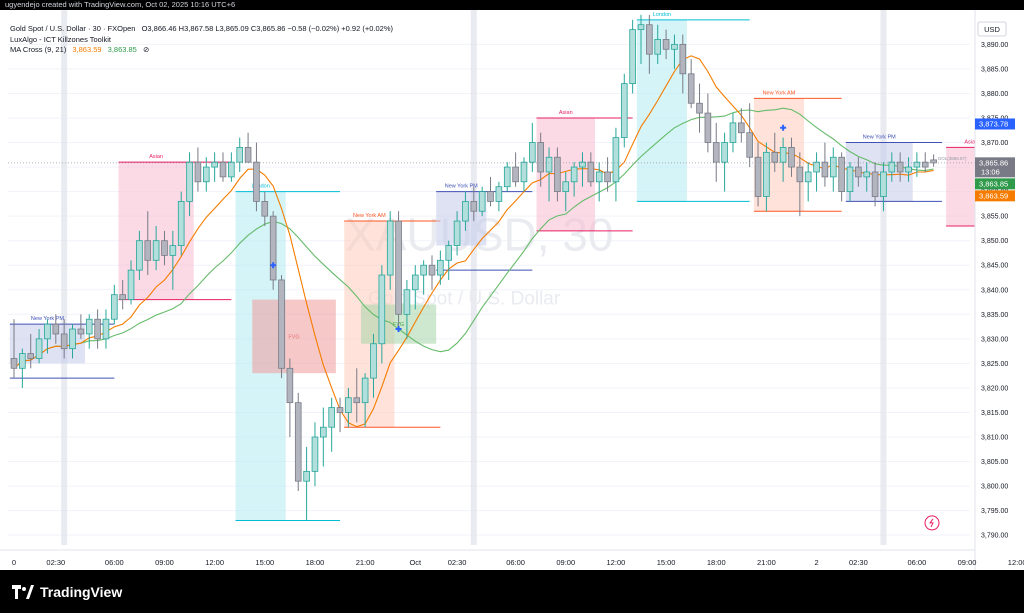  I want to click on price-tick-label: 3,830.00, so click(994, 339).